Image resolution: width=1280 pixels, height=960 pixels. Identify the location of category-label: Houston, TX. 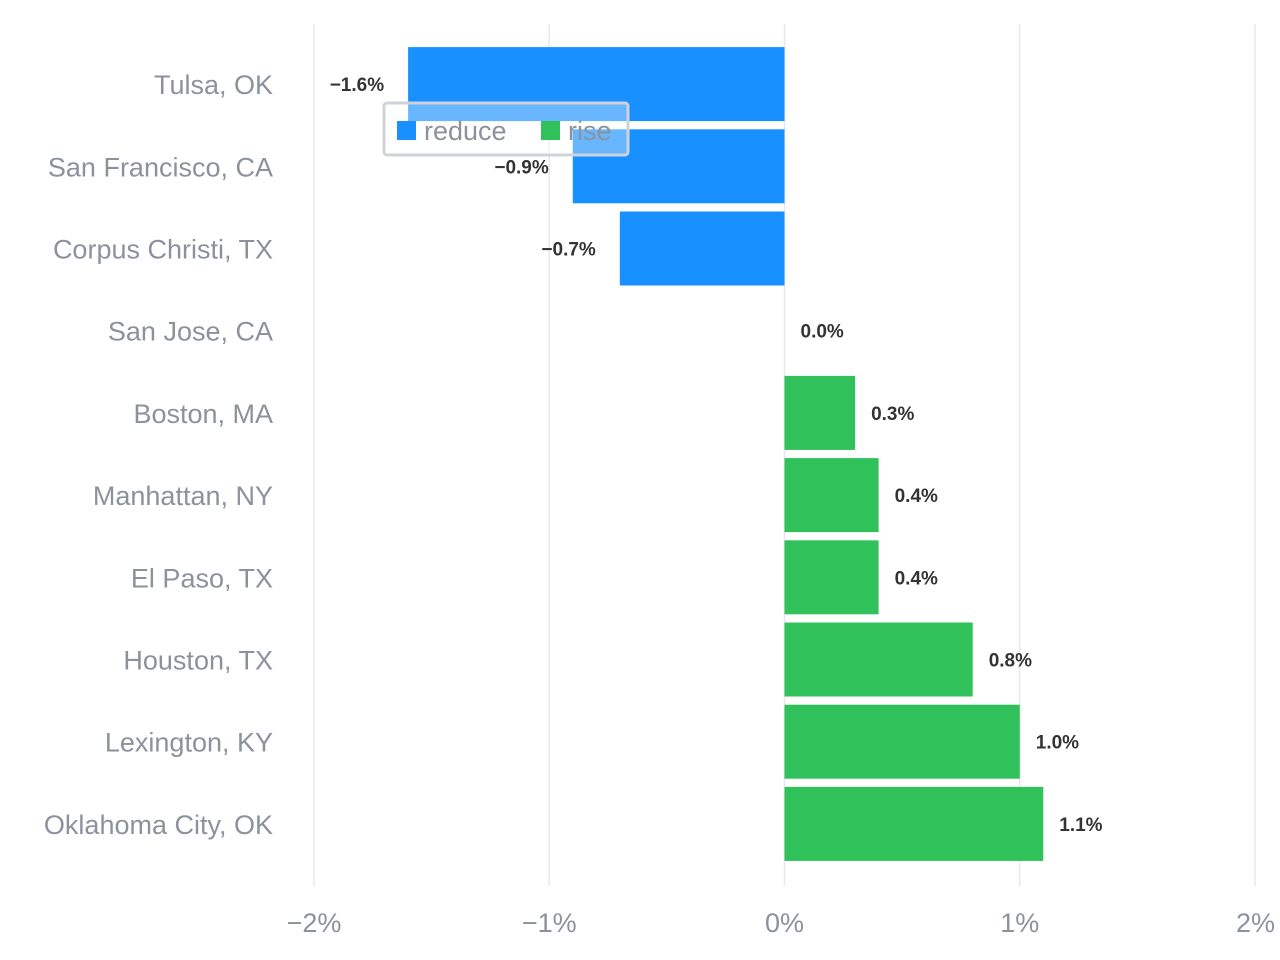
(198, 661).